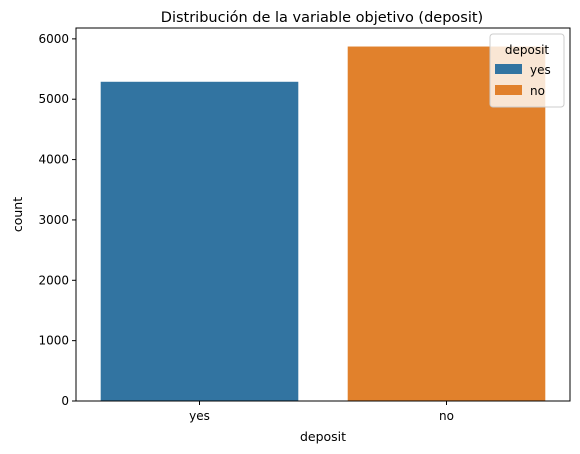 The image size is (580, 454). I want to click on y-tick-label: 6000, so click(53, 39).